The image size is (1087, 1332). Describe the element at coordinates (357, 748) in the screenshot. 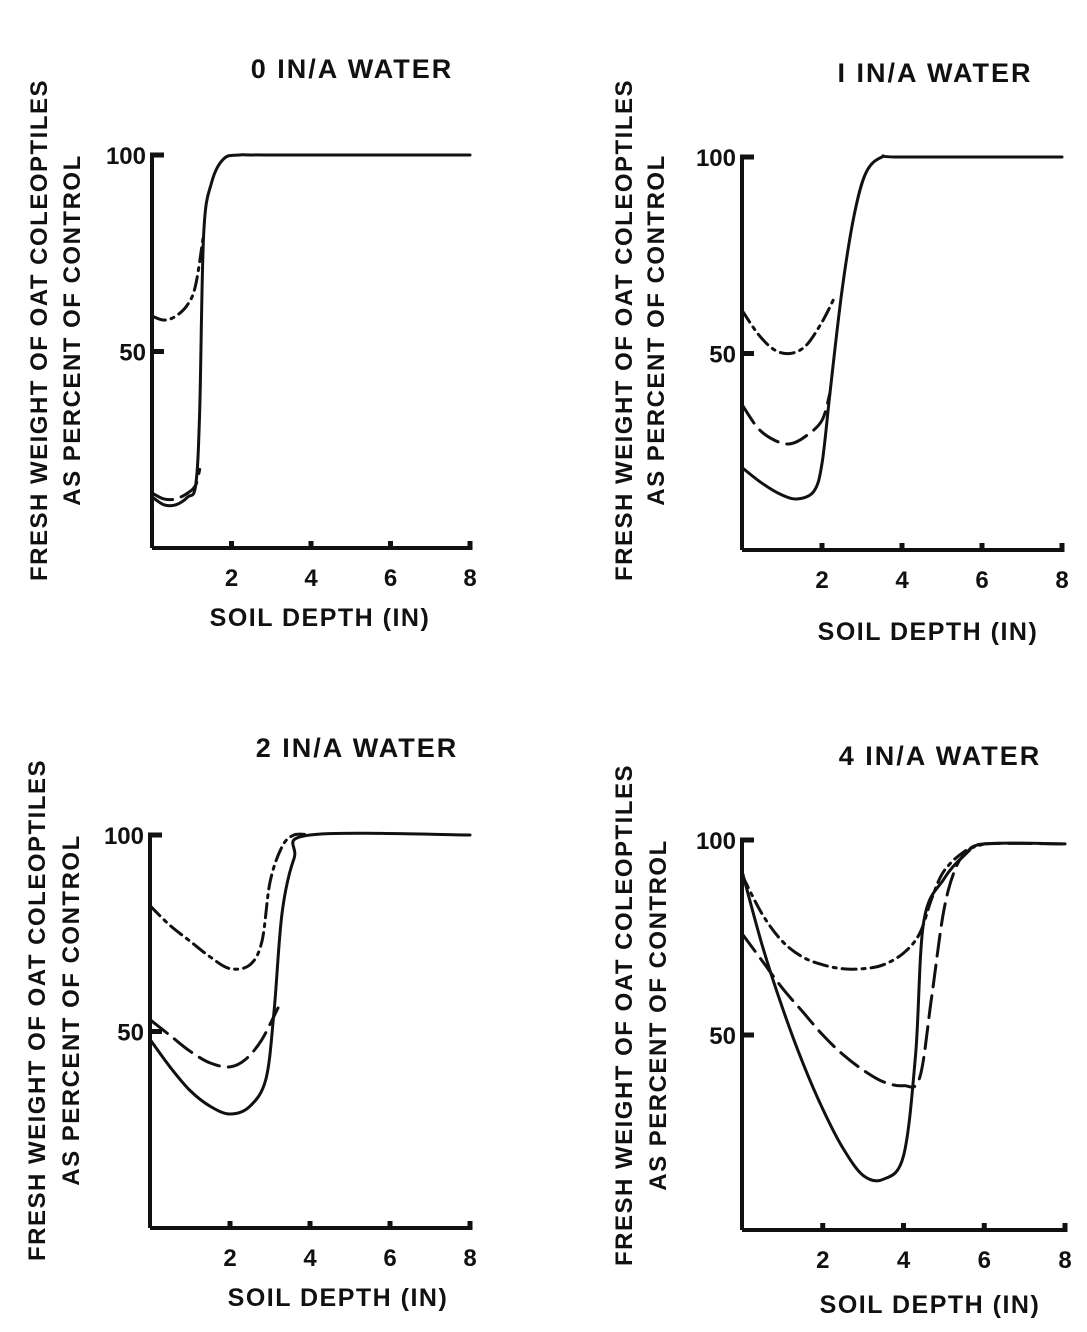

I see `chart-title: 2 IN/A WATER` at that location.